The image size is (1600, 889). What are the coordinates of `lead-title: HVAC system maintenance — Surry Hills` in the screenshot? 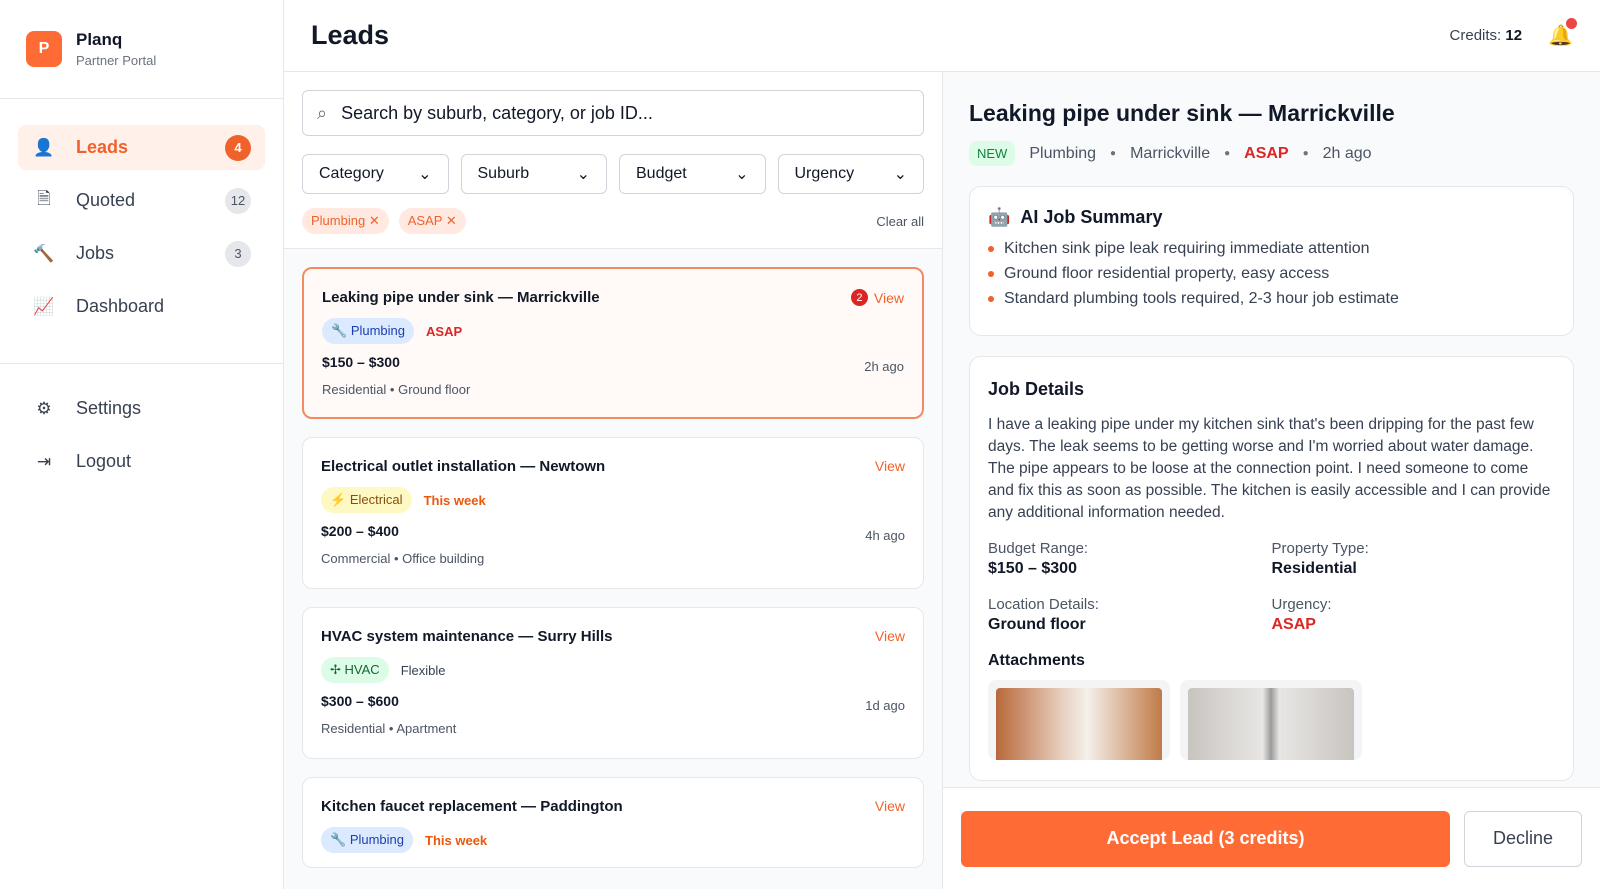 It's located at (467, 636).